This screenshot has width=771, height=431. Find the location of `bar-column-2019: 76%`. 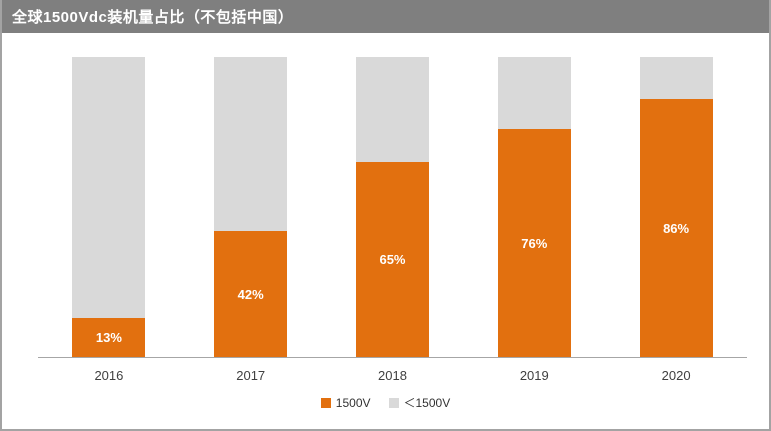

bar-column-2019: 76% is located at coordinates (534, 207).